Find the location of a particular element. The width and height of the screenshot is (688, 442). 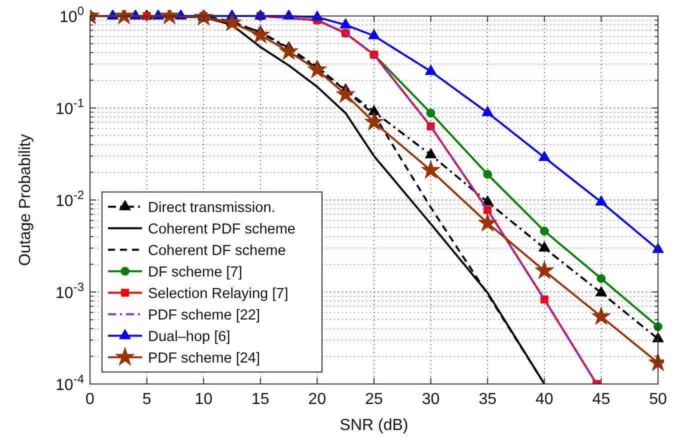

y-axis-title: Outage Probability is located at coordinates (25, 200).